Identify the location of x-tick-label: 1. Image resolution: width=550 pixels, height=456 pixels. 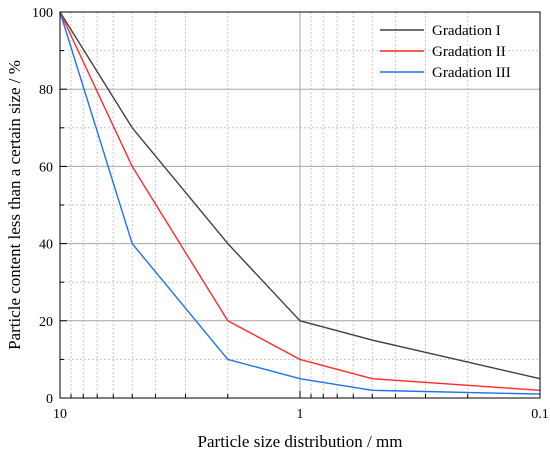
(300, 414).